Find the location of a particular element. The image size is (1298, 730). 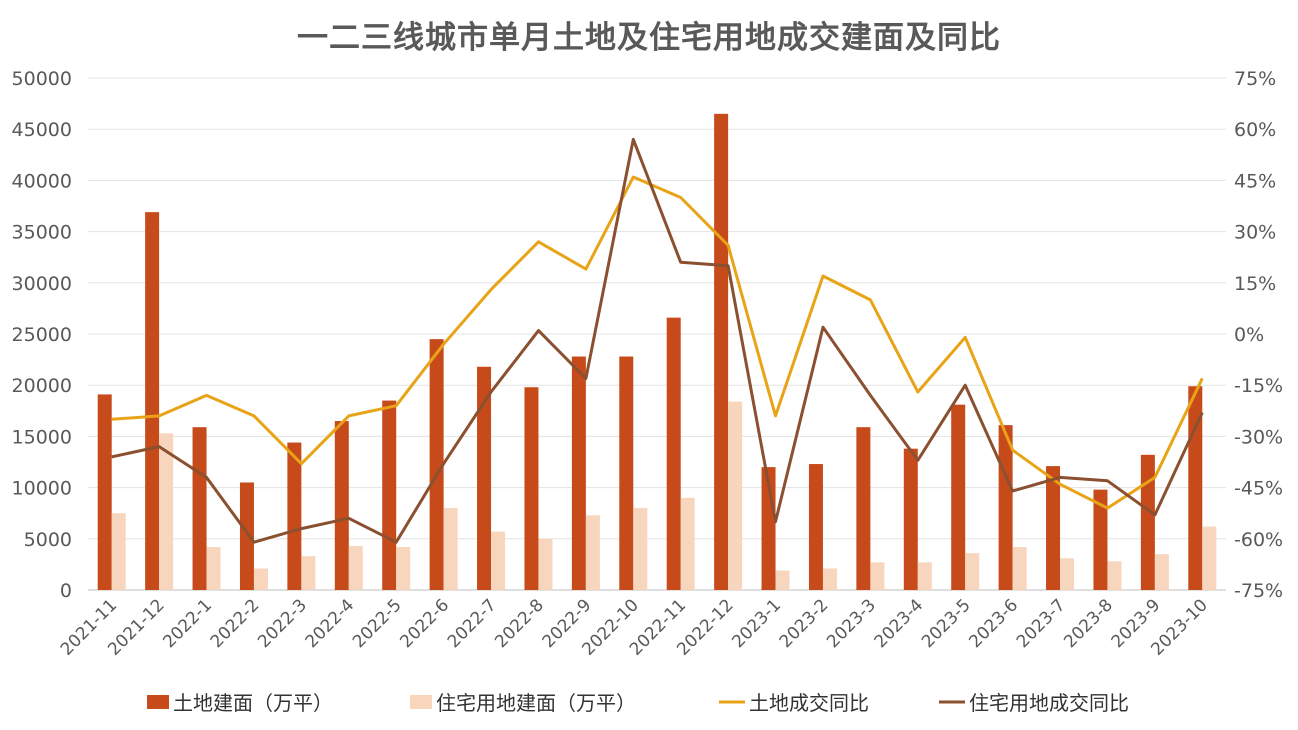

x-tick-label: 2023-4 is located at coordinates (899, 623).